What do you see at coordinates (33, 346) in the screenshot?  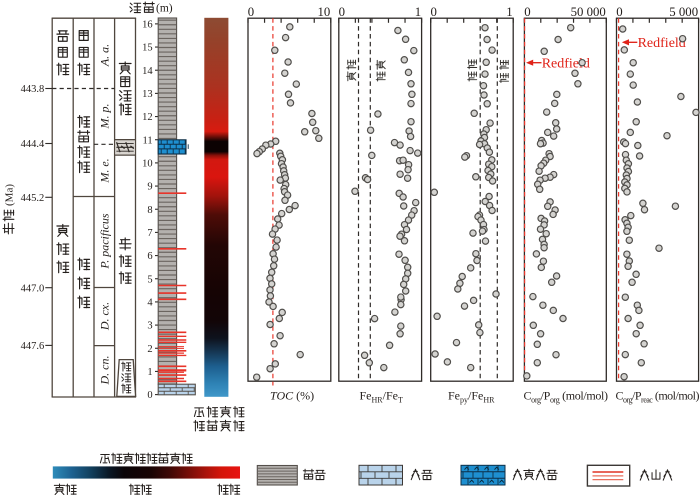 I see `svg-text: 447.6` at bounding box center [33, 346].